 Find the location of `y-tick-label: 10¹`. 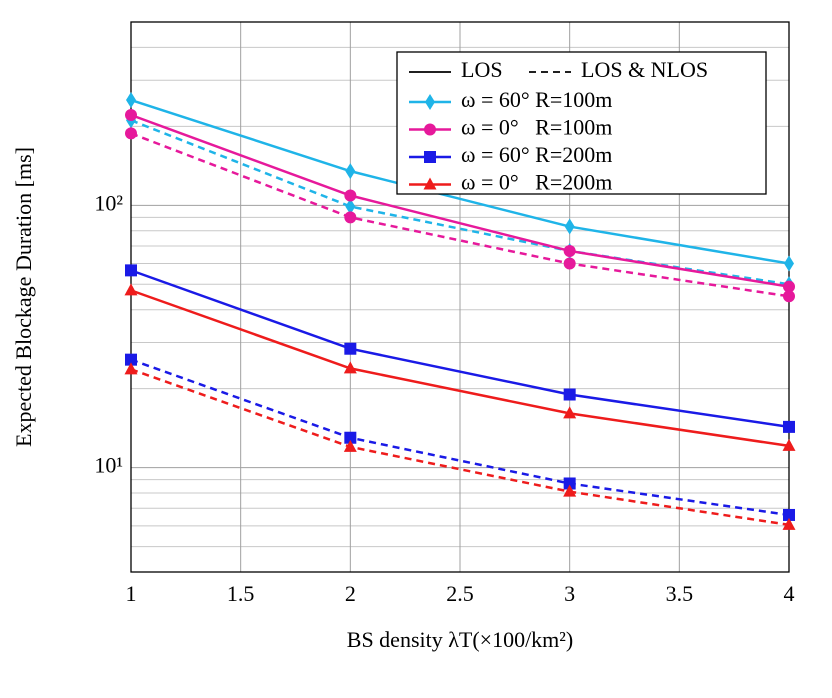

y-tick-label: 10¹ is located at coordinates (108, 465).